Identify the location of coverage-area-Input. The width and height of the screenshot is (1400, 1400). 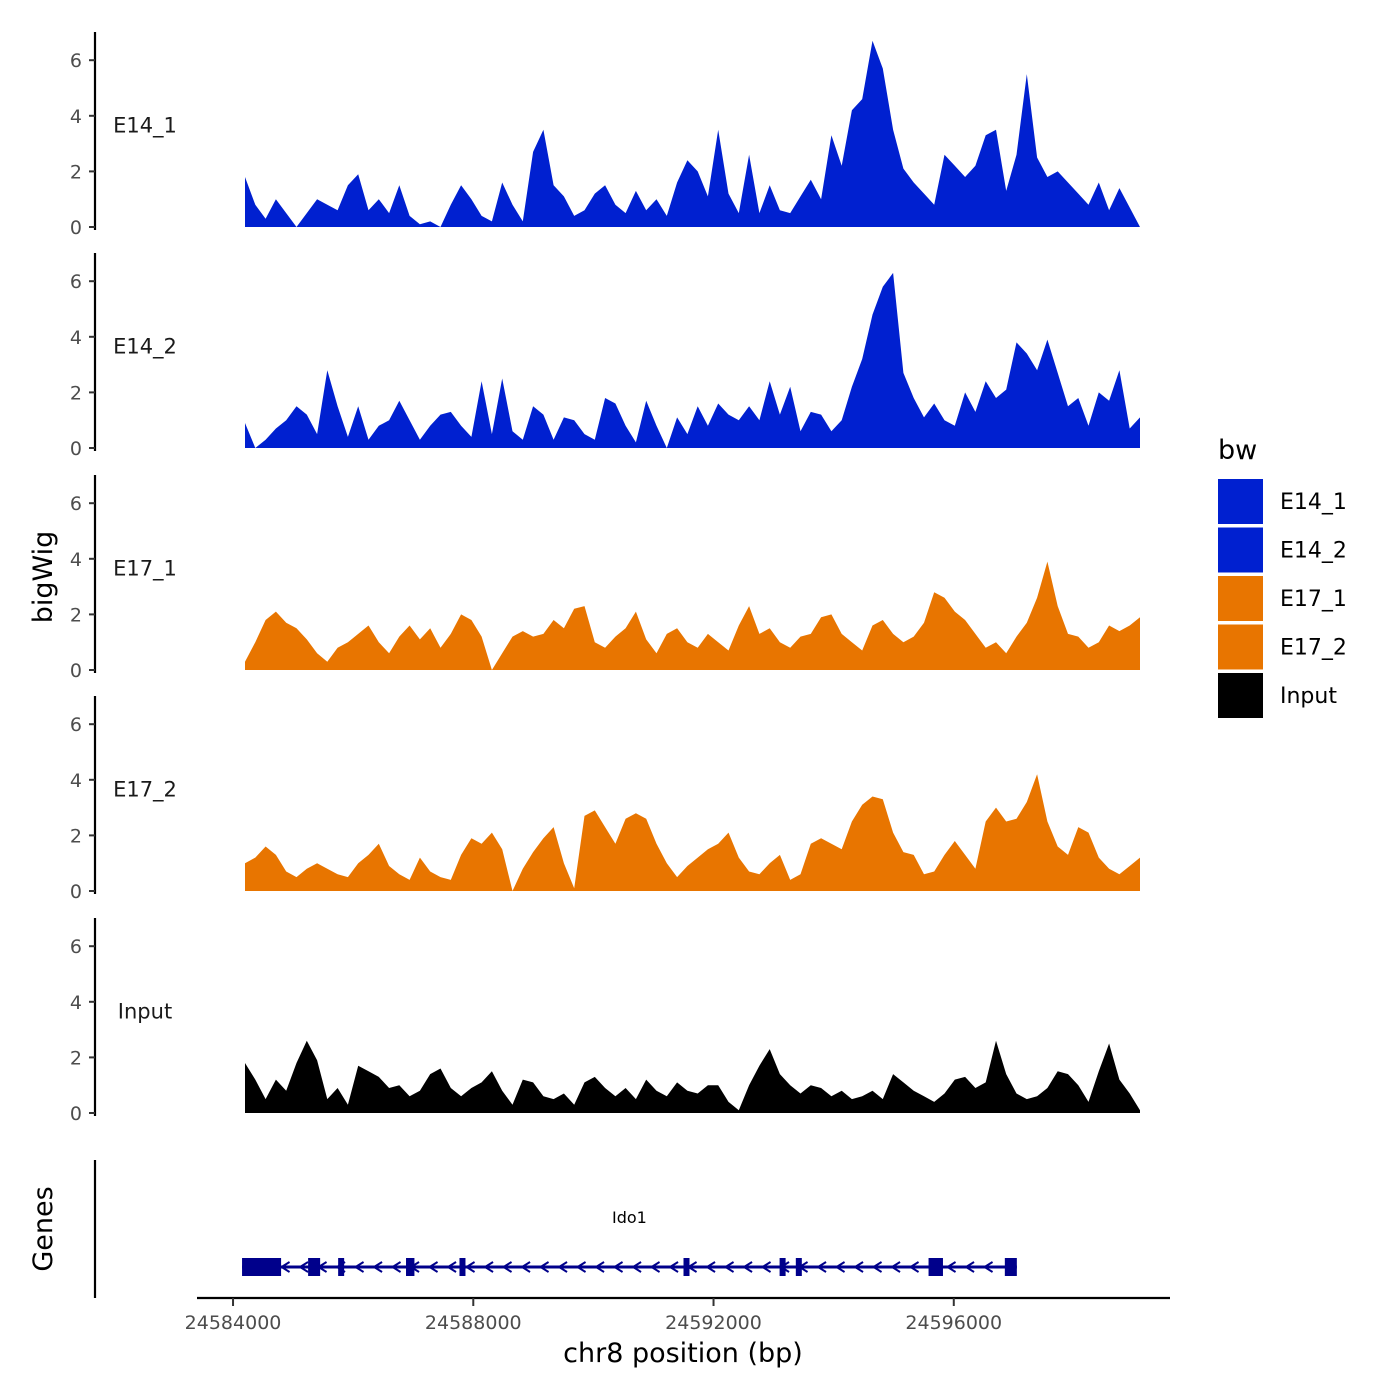
(692, 1076).